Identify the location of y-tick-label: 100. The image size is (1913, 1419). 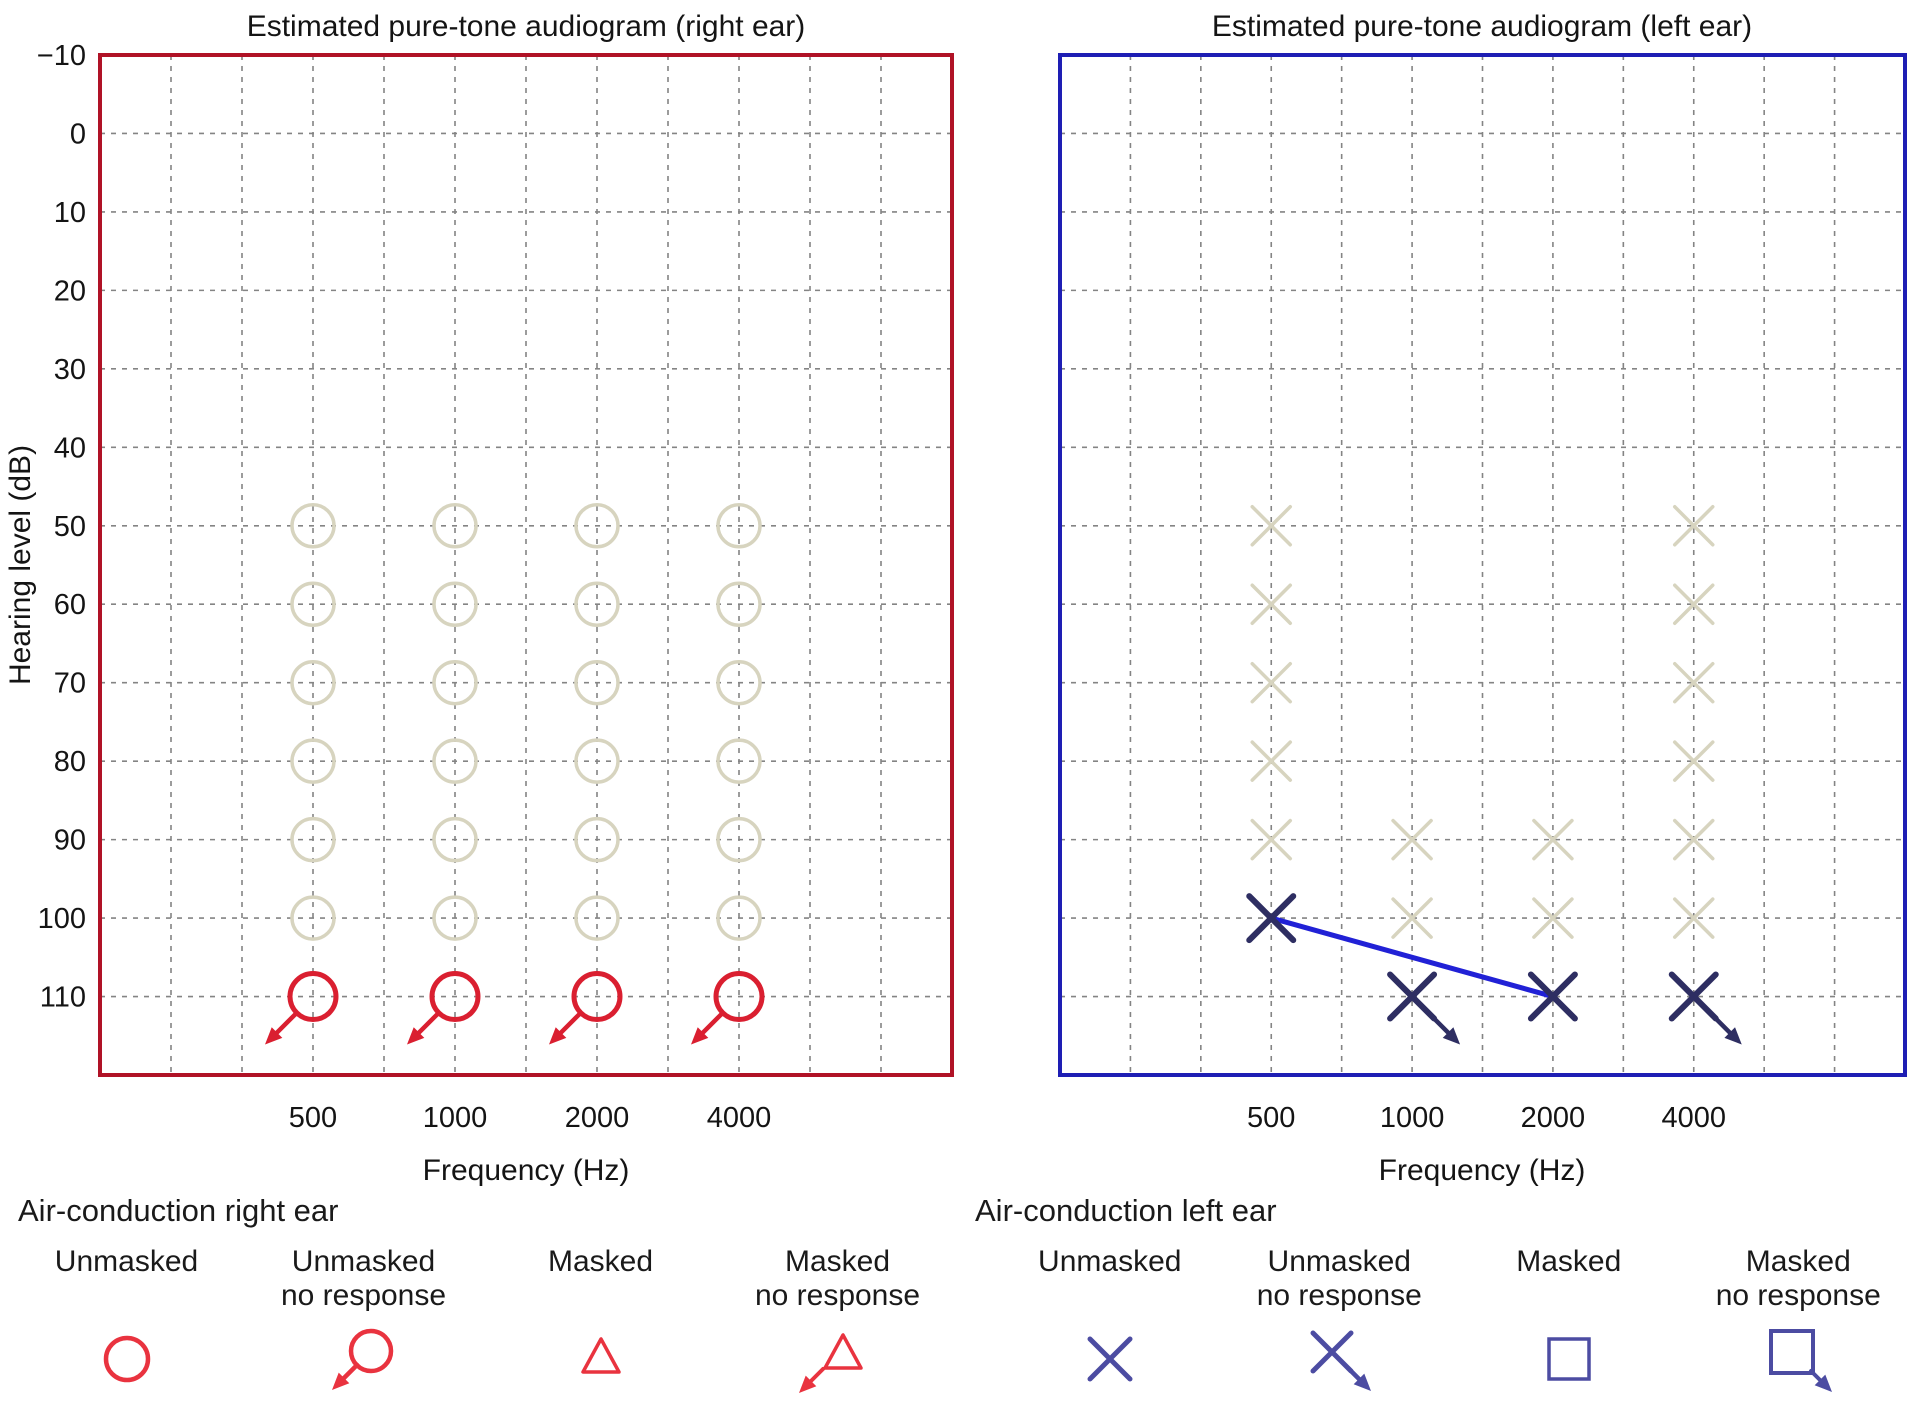
(62, 919).